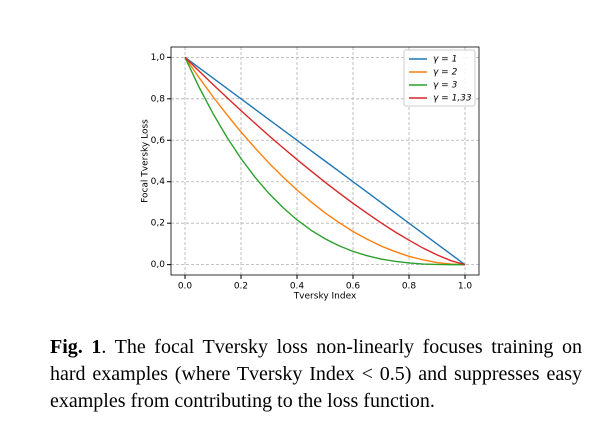  I want to click on y-tick-label: 0,6, so click(158, 141).